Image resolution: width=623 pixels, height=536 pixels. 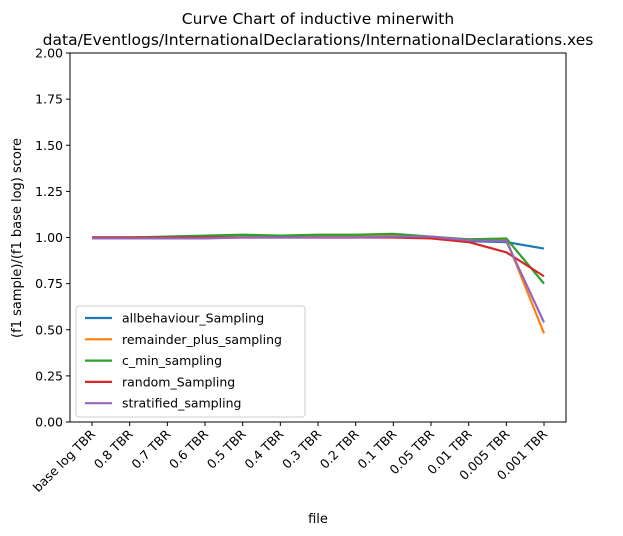 What do you see at coordinates (49, 283) in the screenshot?
I see `y-tick-label: 0.75` at bounding box center [49, 283].